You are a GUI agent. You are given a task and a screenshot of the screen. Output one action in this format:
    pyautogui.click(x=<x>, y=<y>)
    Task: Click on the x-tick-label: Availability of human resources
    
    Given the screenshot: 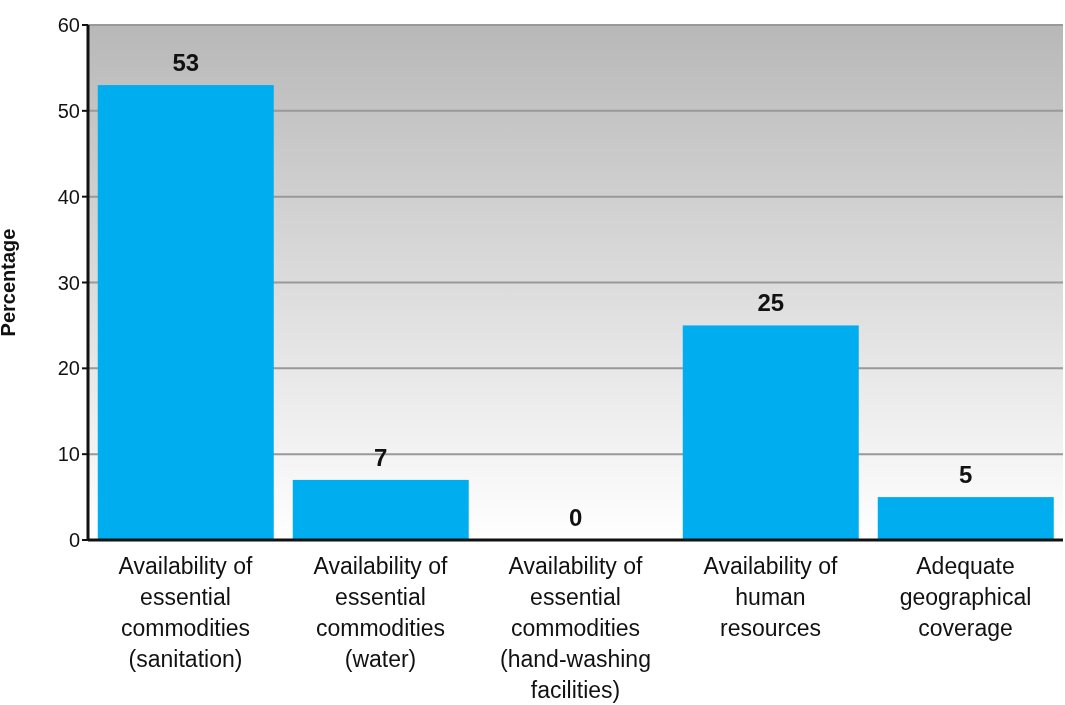 What is the action you would take?
    pyautogui.click(x=771, y=597)
    